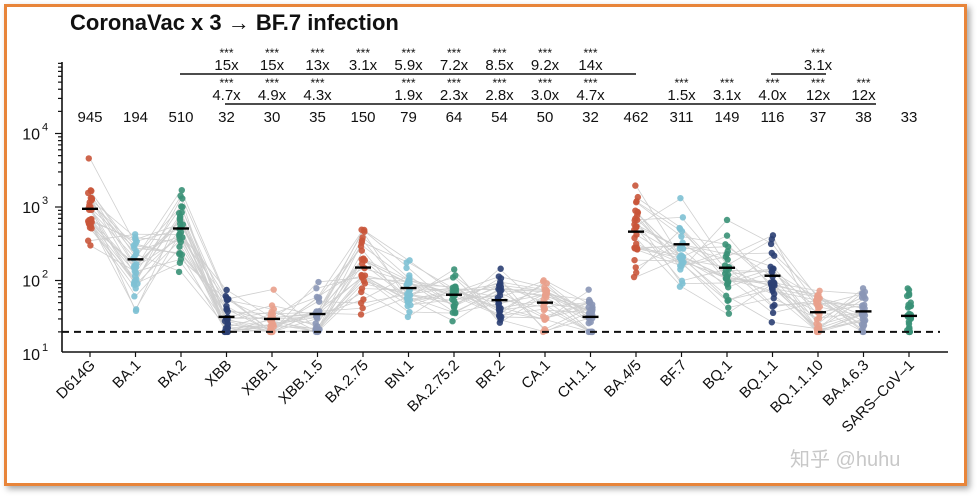  Describe the element at coordinates (135, 117) in the screenshot. I see `gmt-label: 194` at that location.